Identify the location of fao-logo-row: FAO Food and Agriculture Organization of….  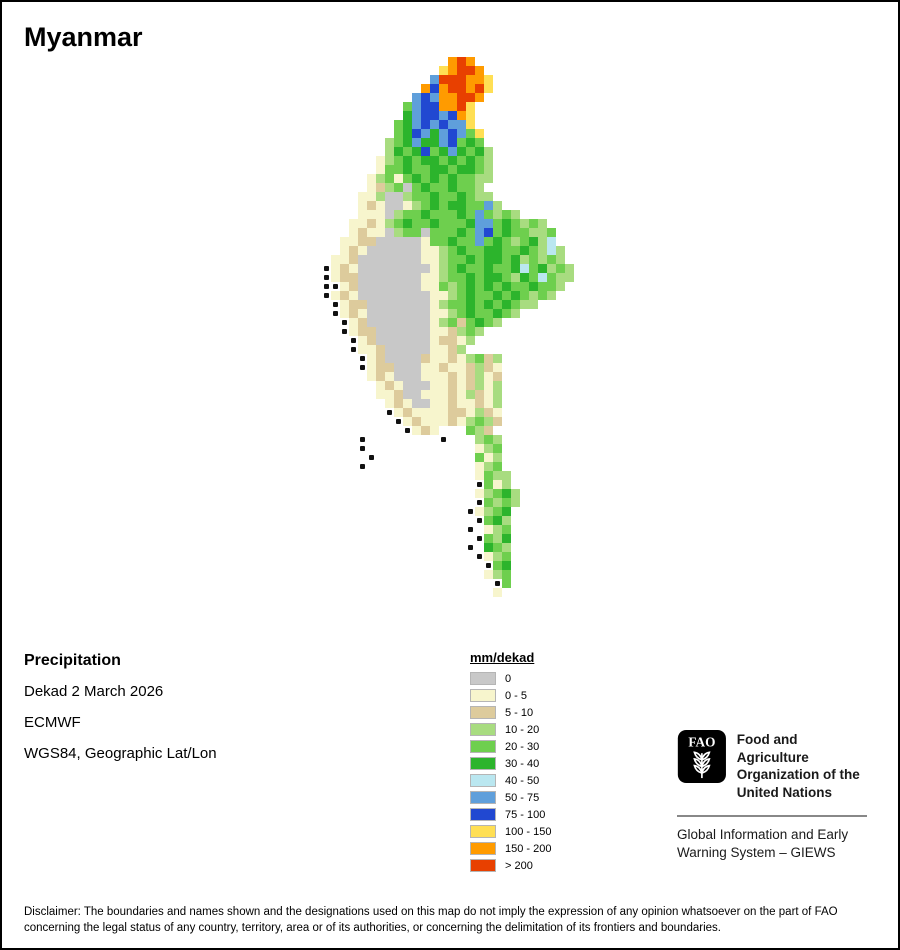
(772, 764).